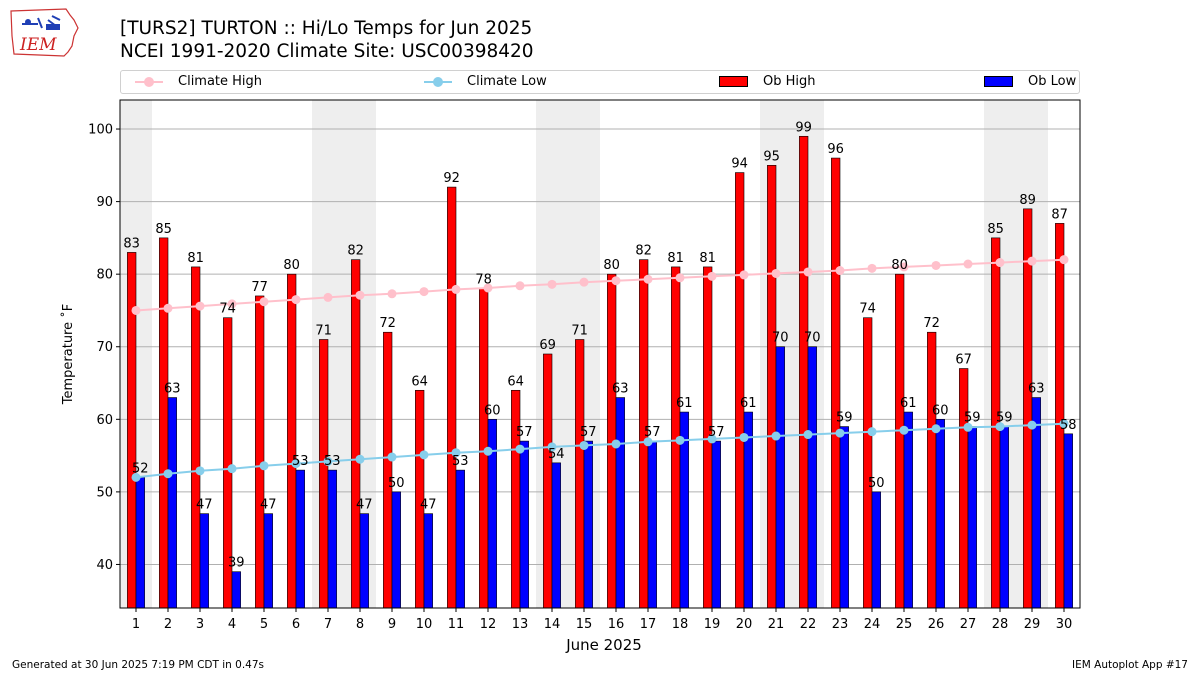 This screenshot has height=675, width=1200. What do you see at coordinates (867, 309) in the screenshot?
I see `ob-high-label-24: 74` at bounding box center [867, 309].